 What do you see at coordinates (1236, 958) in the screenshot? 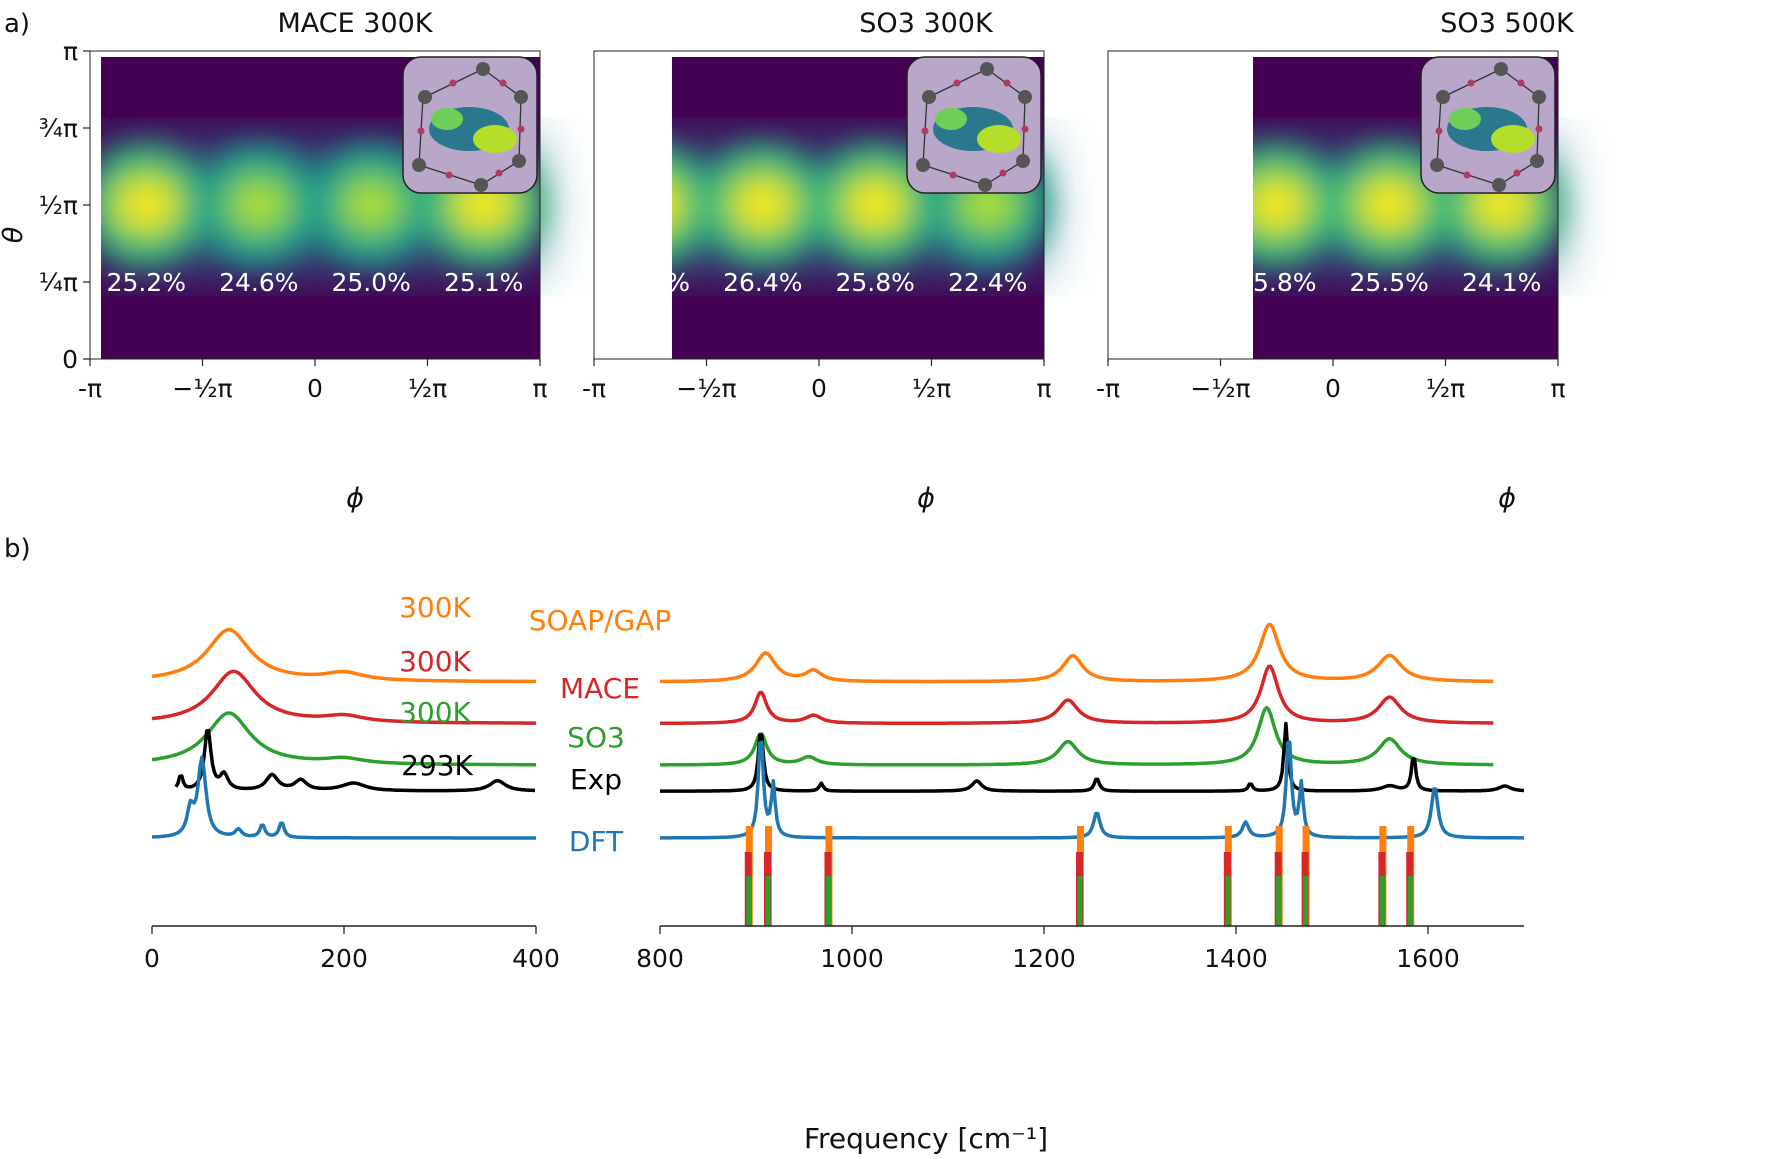
I see `x-tick-label: 1400` at bounding box center [1236, 958].